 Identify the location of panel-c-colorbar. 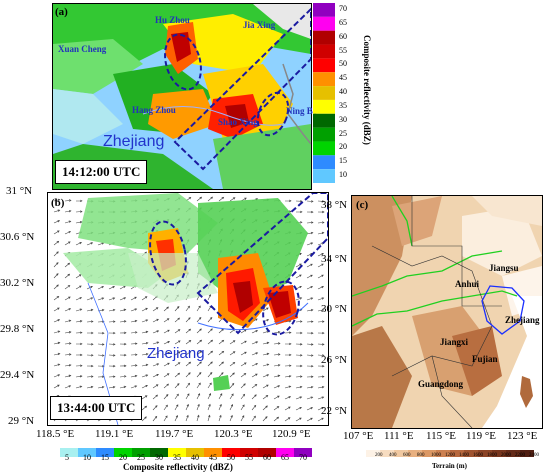
(450, 450).